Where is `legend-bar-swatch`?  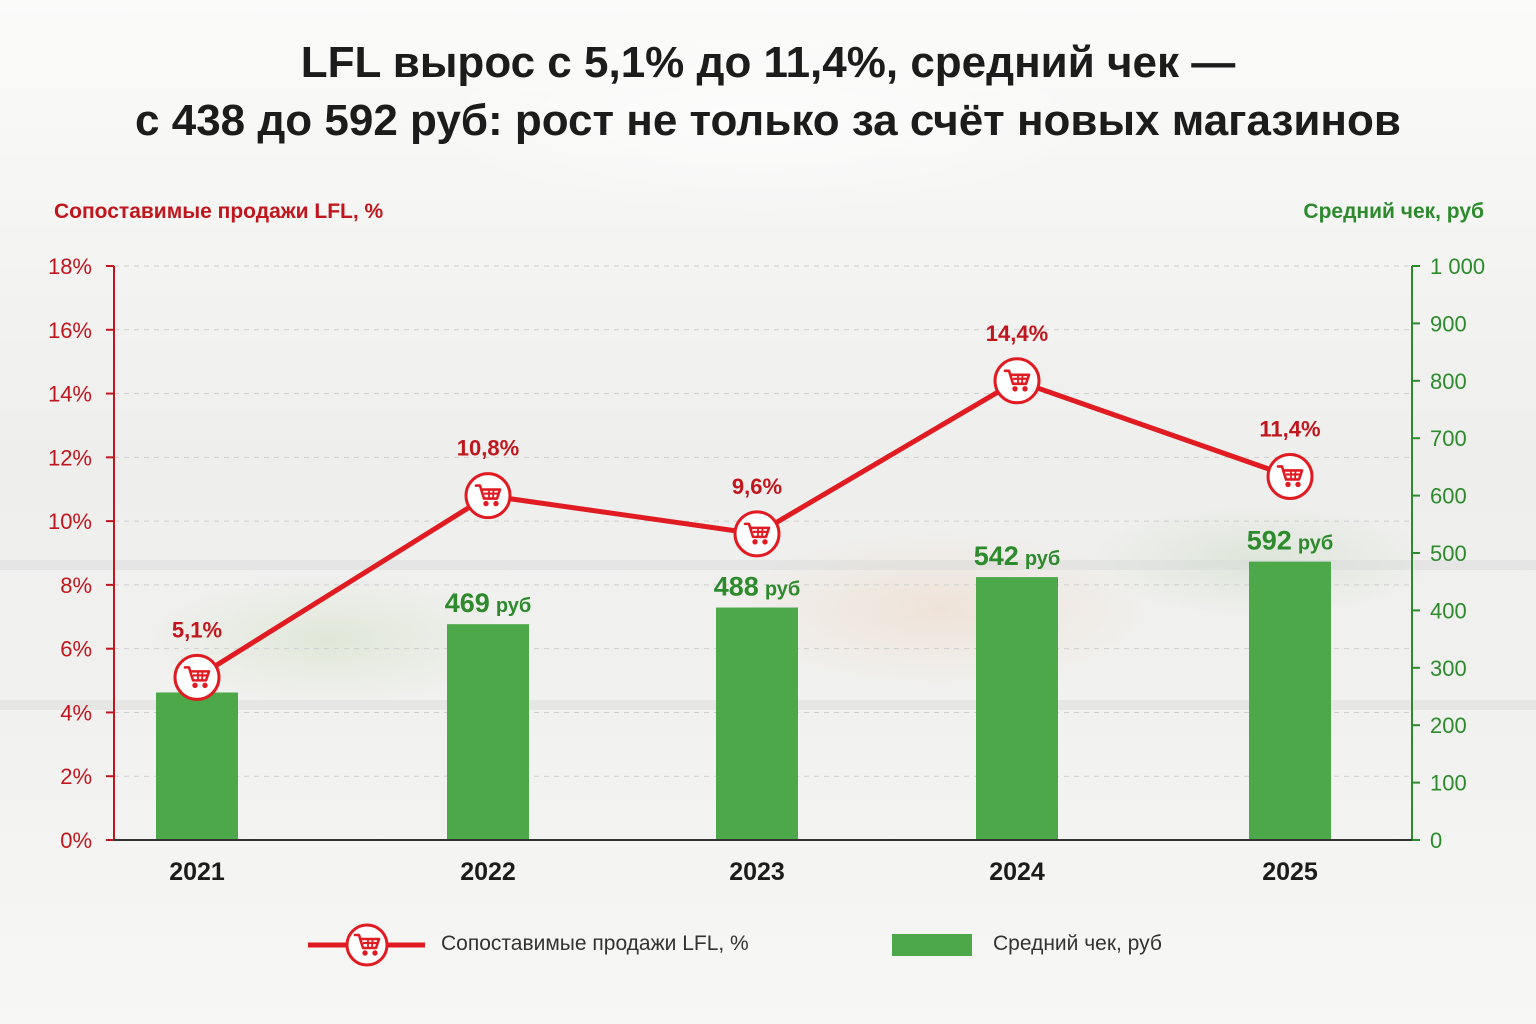
legend-bar-swatch is located at coordinates (932, 945).